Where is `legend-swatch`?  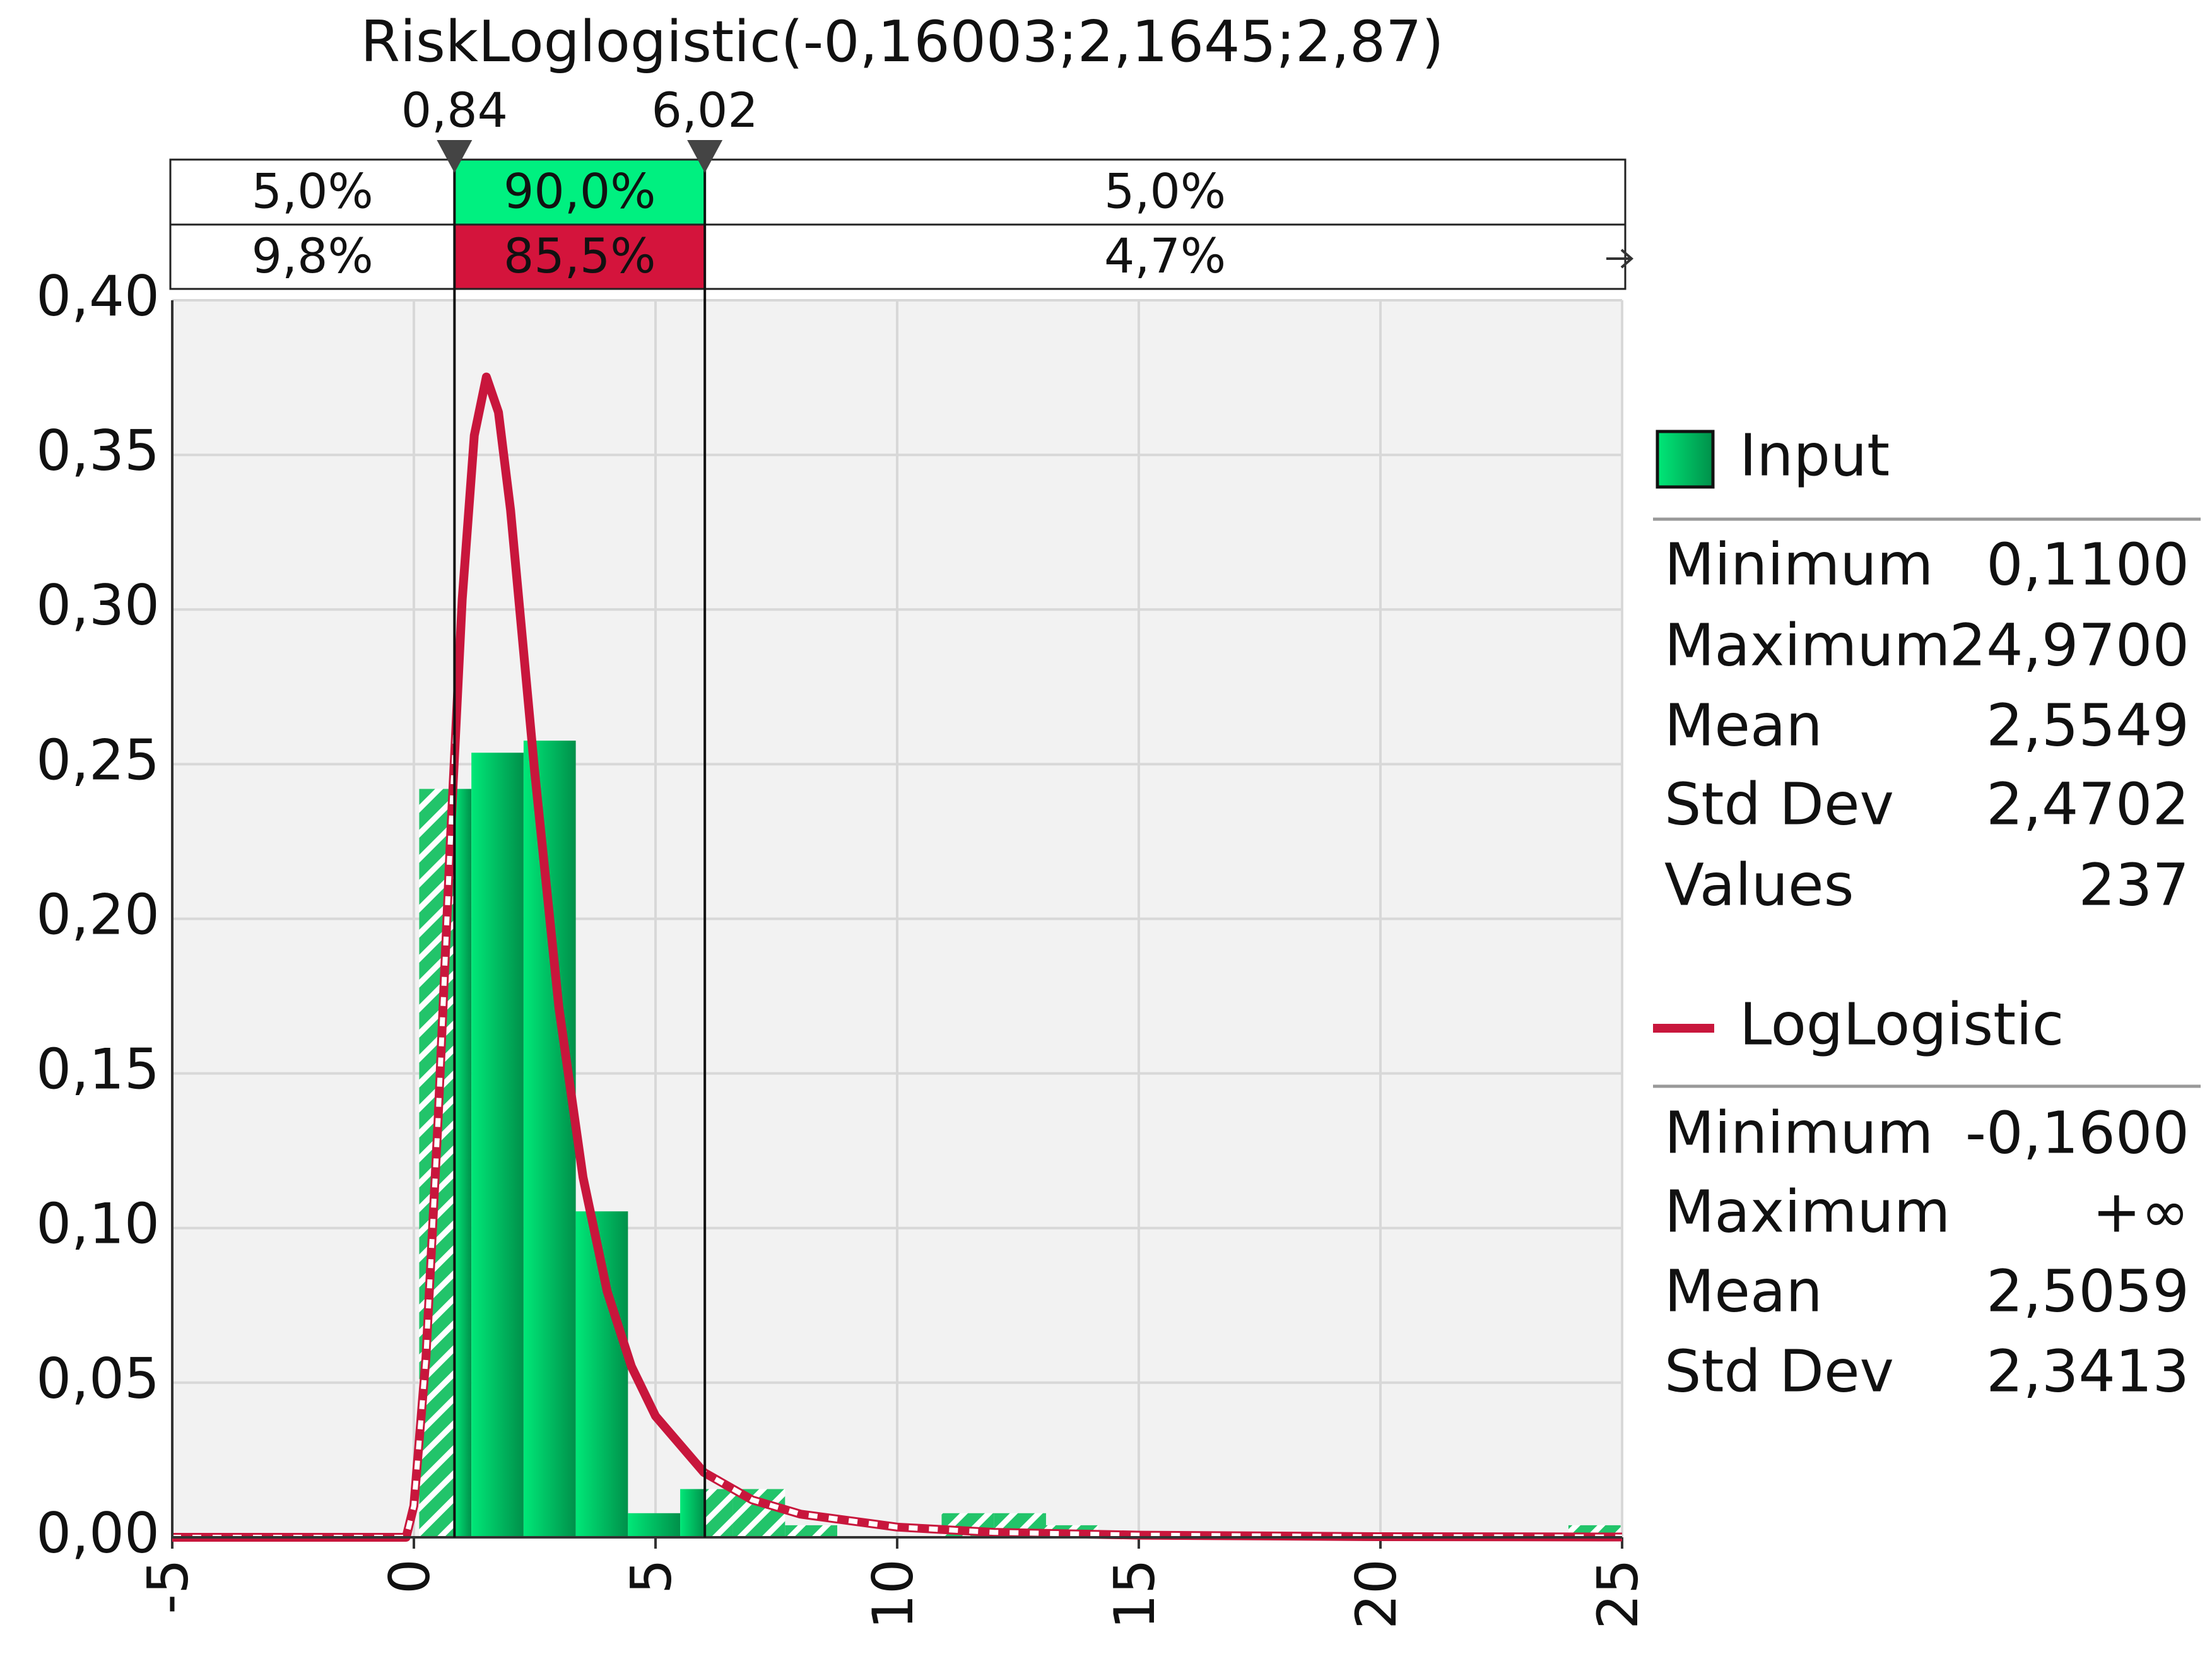
legend-swatch is located at coordinates (1685, 459).